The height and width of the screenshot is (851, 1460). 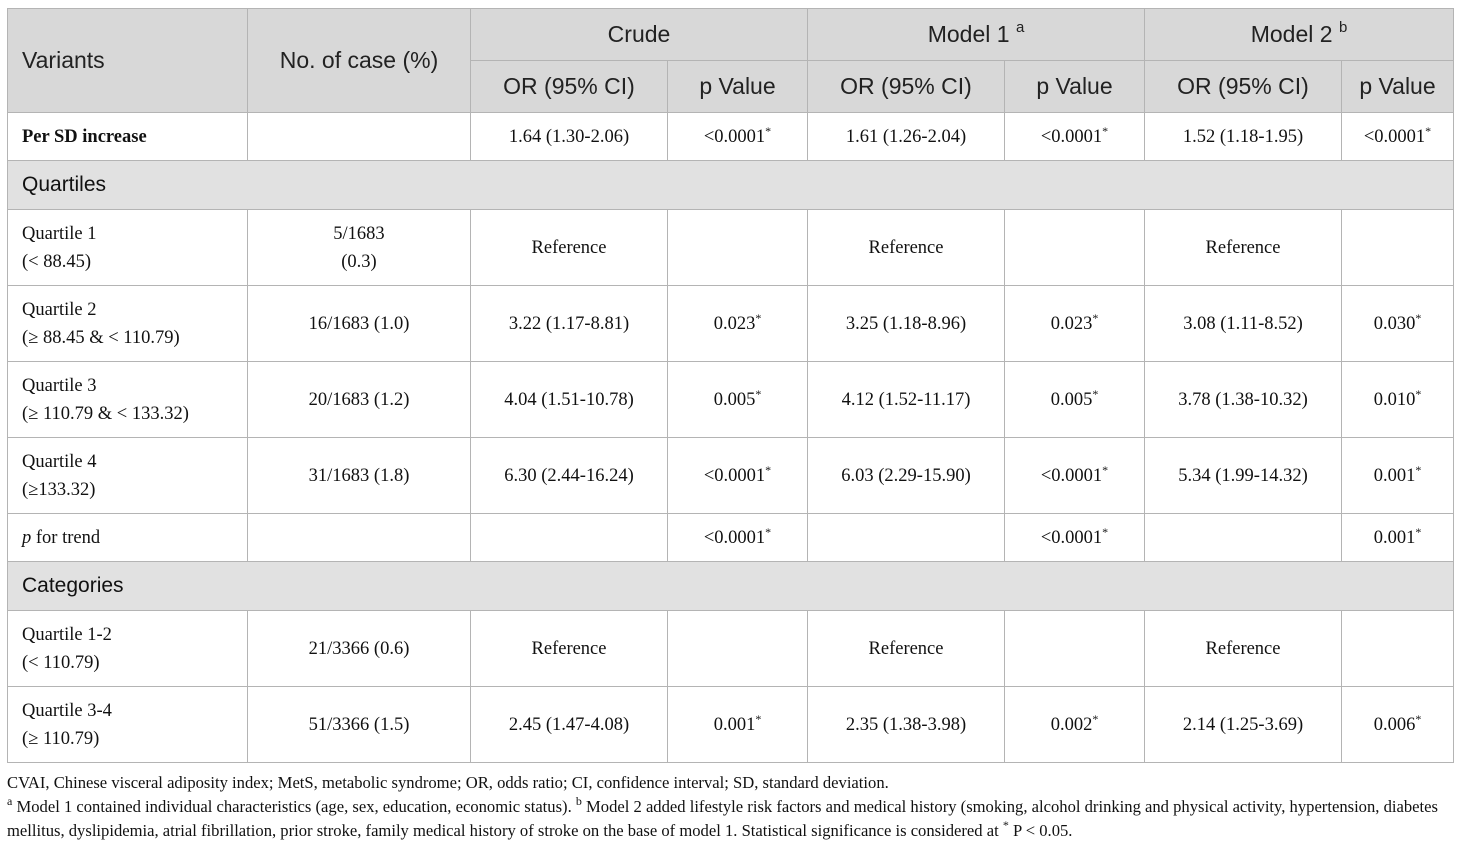 I want to click on cell-m1-p: 0.002*, so click(x=1074, y=724).